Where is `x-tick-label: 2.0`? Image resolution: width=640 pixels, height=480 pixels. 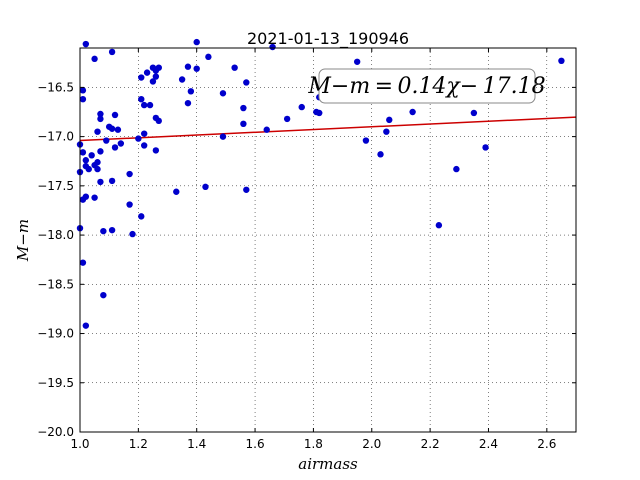
x-tick-label: 2.0 is located at coordinates (371, 444).